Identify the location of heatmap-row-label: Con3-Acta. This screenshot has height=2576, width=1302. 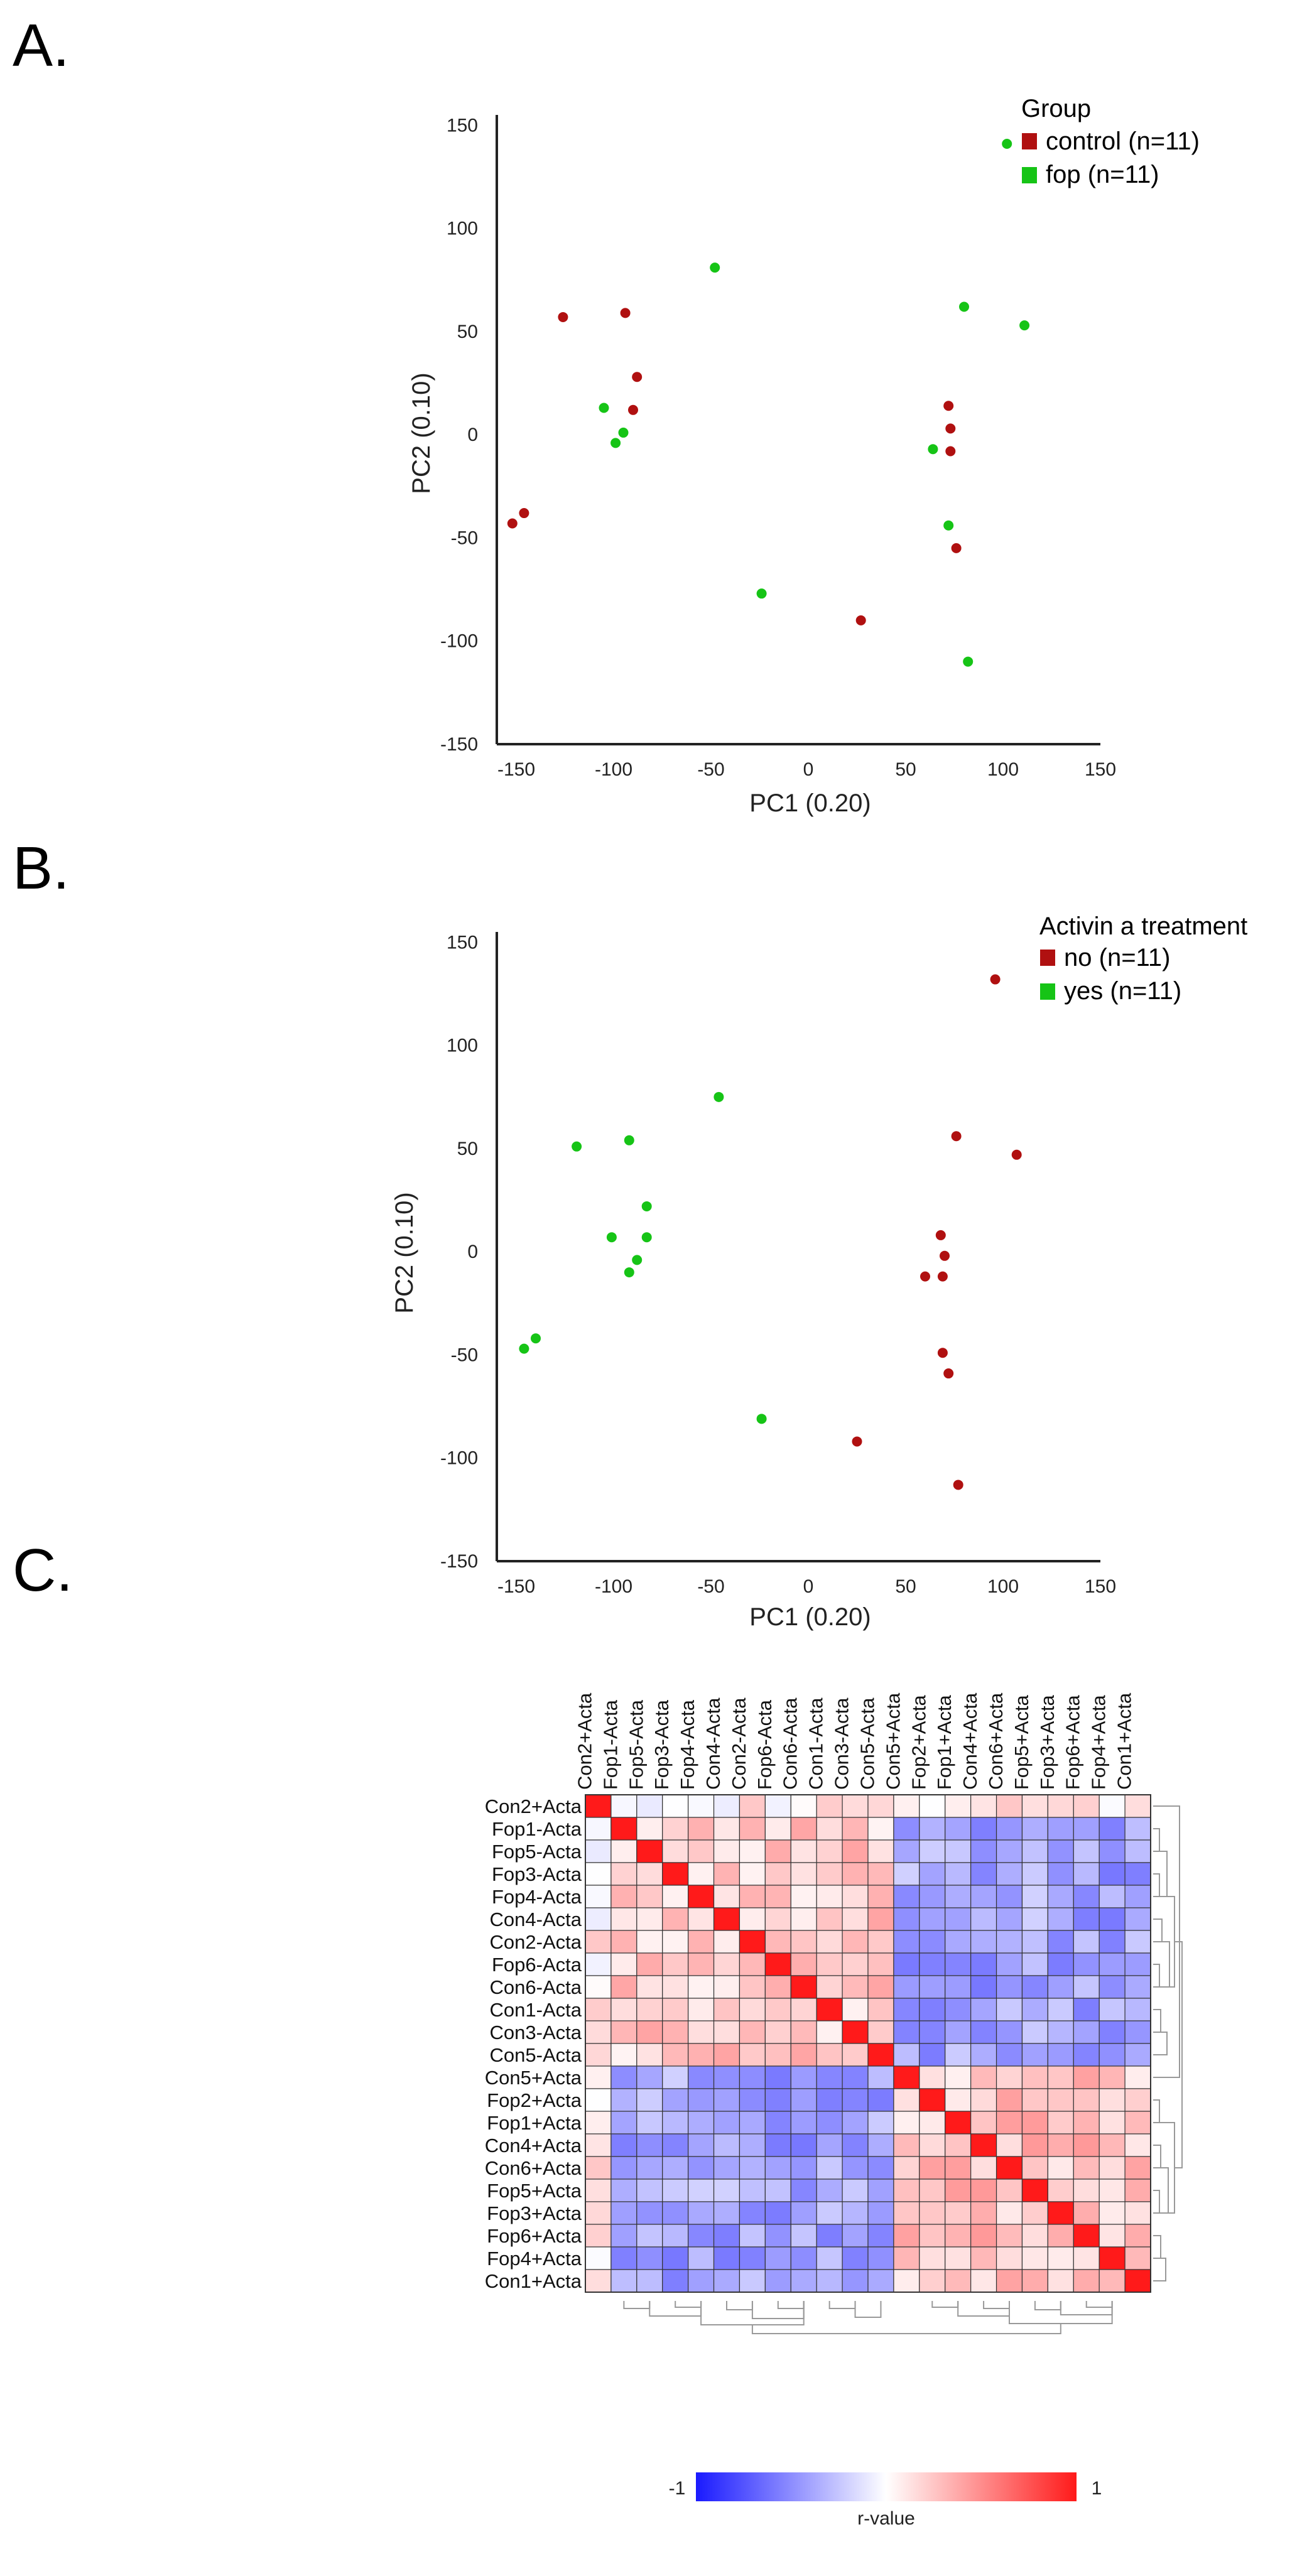
(536, 2032).